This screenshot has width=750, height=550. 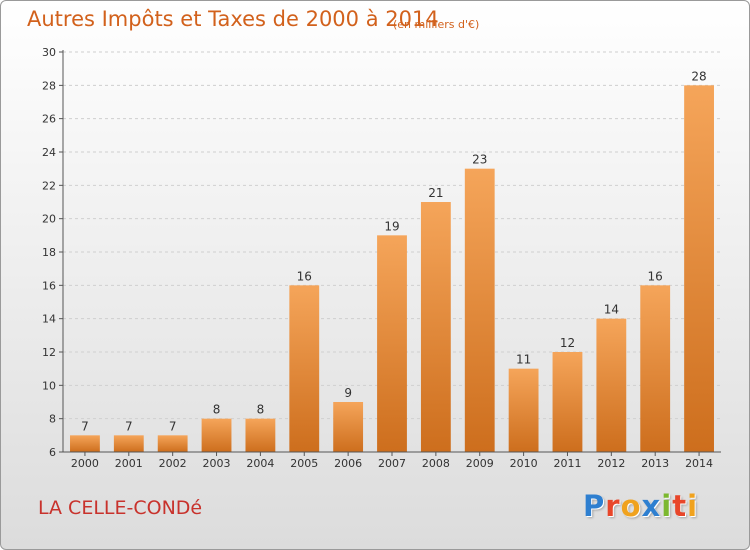 What do you see at coordinates (49, 252) in the screenshot?
I see `y-tick-label: 18` at bounding box center [49, 252].